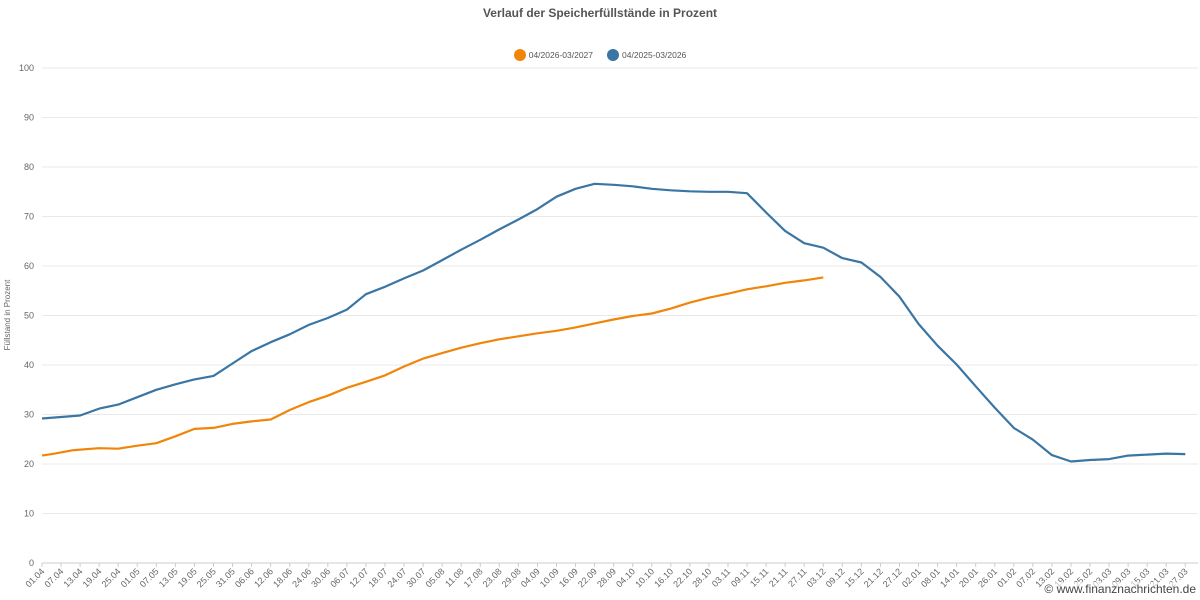 This screenshot has width=1200, height=600. What do you see at coordinates (911, 577) in the screenshot?
I see `x-tick-label: 02.01` at bounding box center [911, 577].